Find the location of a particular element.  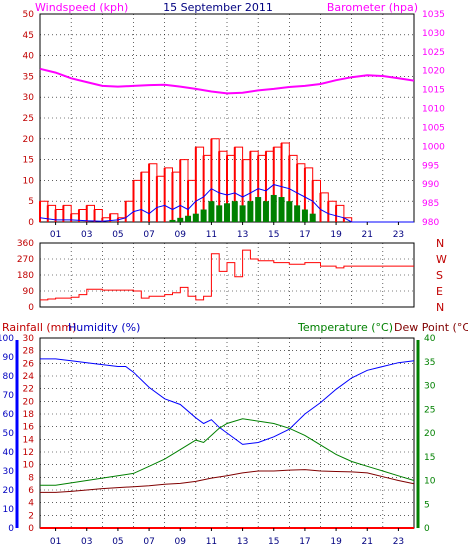

windspeed-tick-label: 20 is located at coordinates (29, 140).